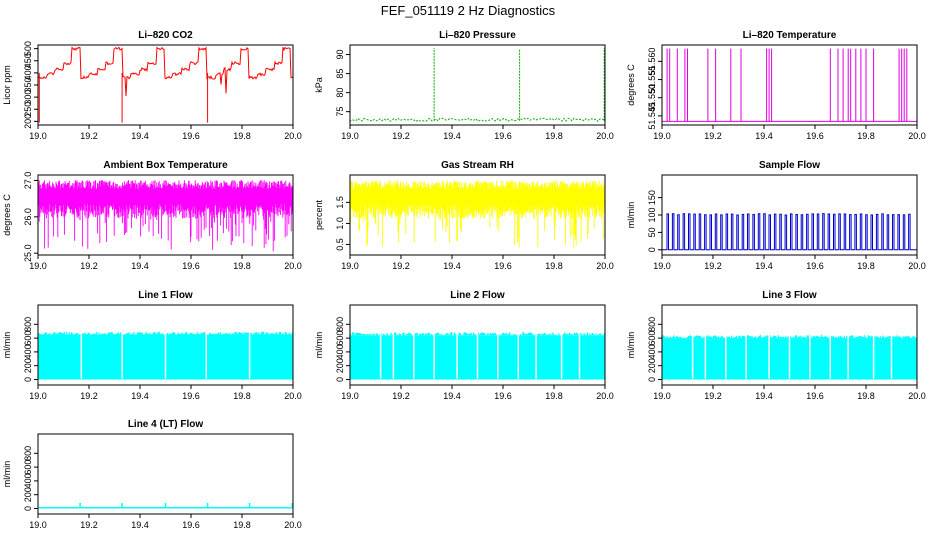 This screenshot has width=936, height=540. Describe the element at coordinates (28, 84) in the screenshot. I see `y-tick-label: 350` at that location.